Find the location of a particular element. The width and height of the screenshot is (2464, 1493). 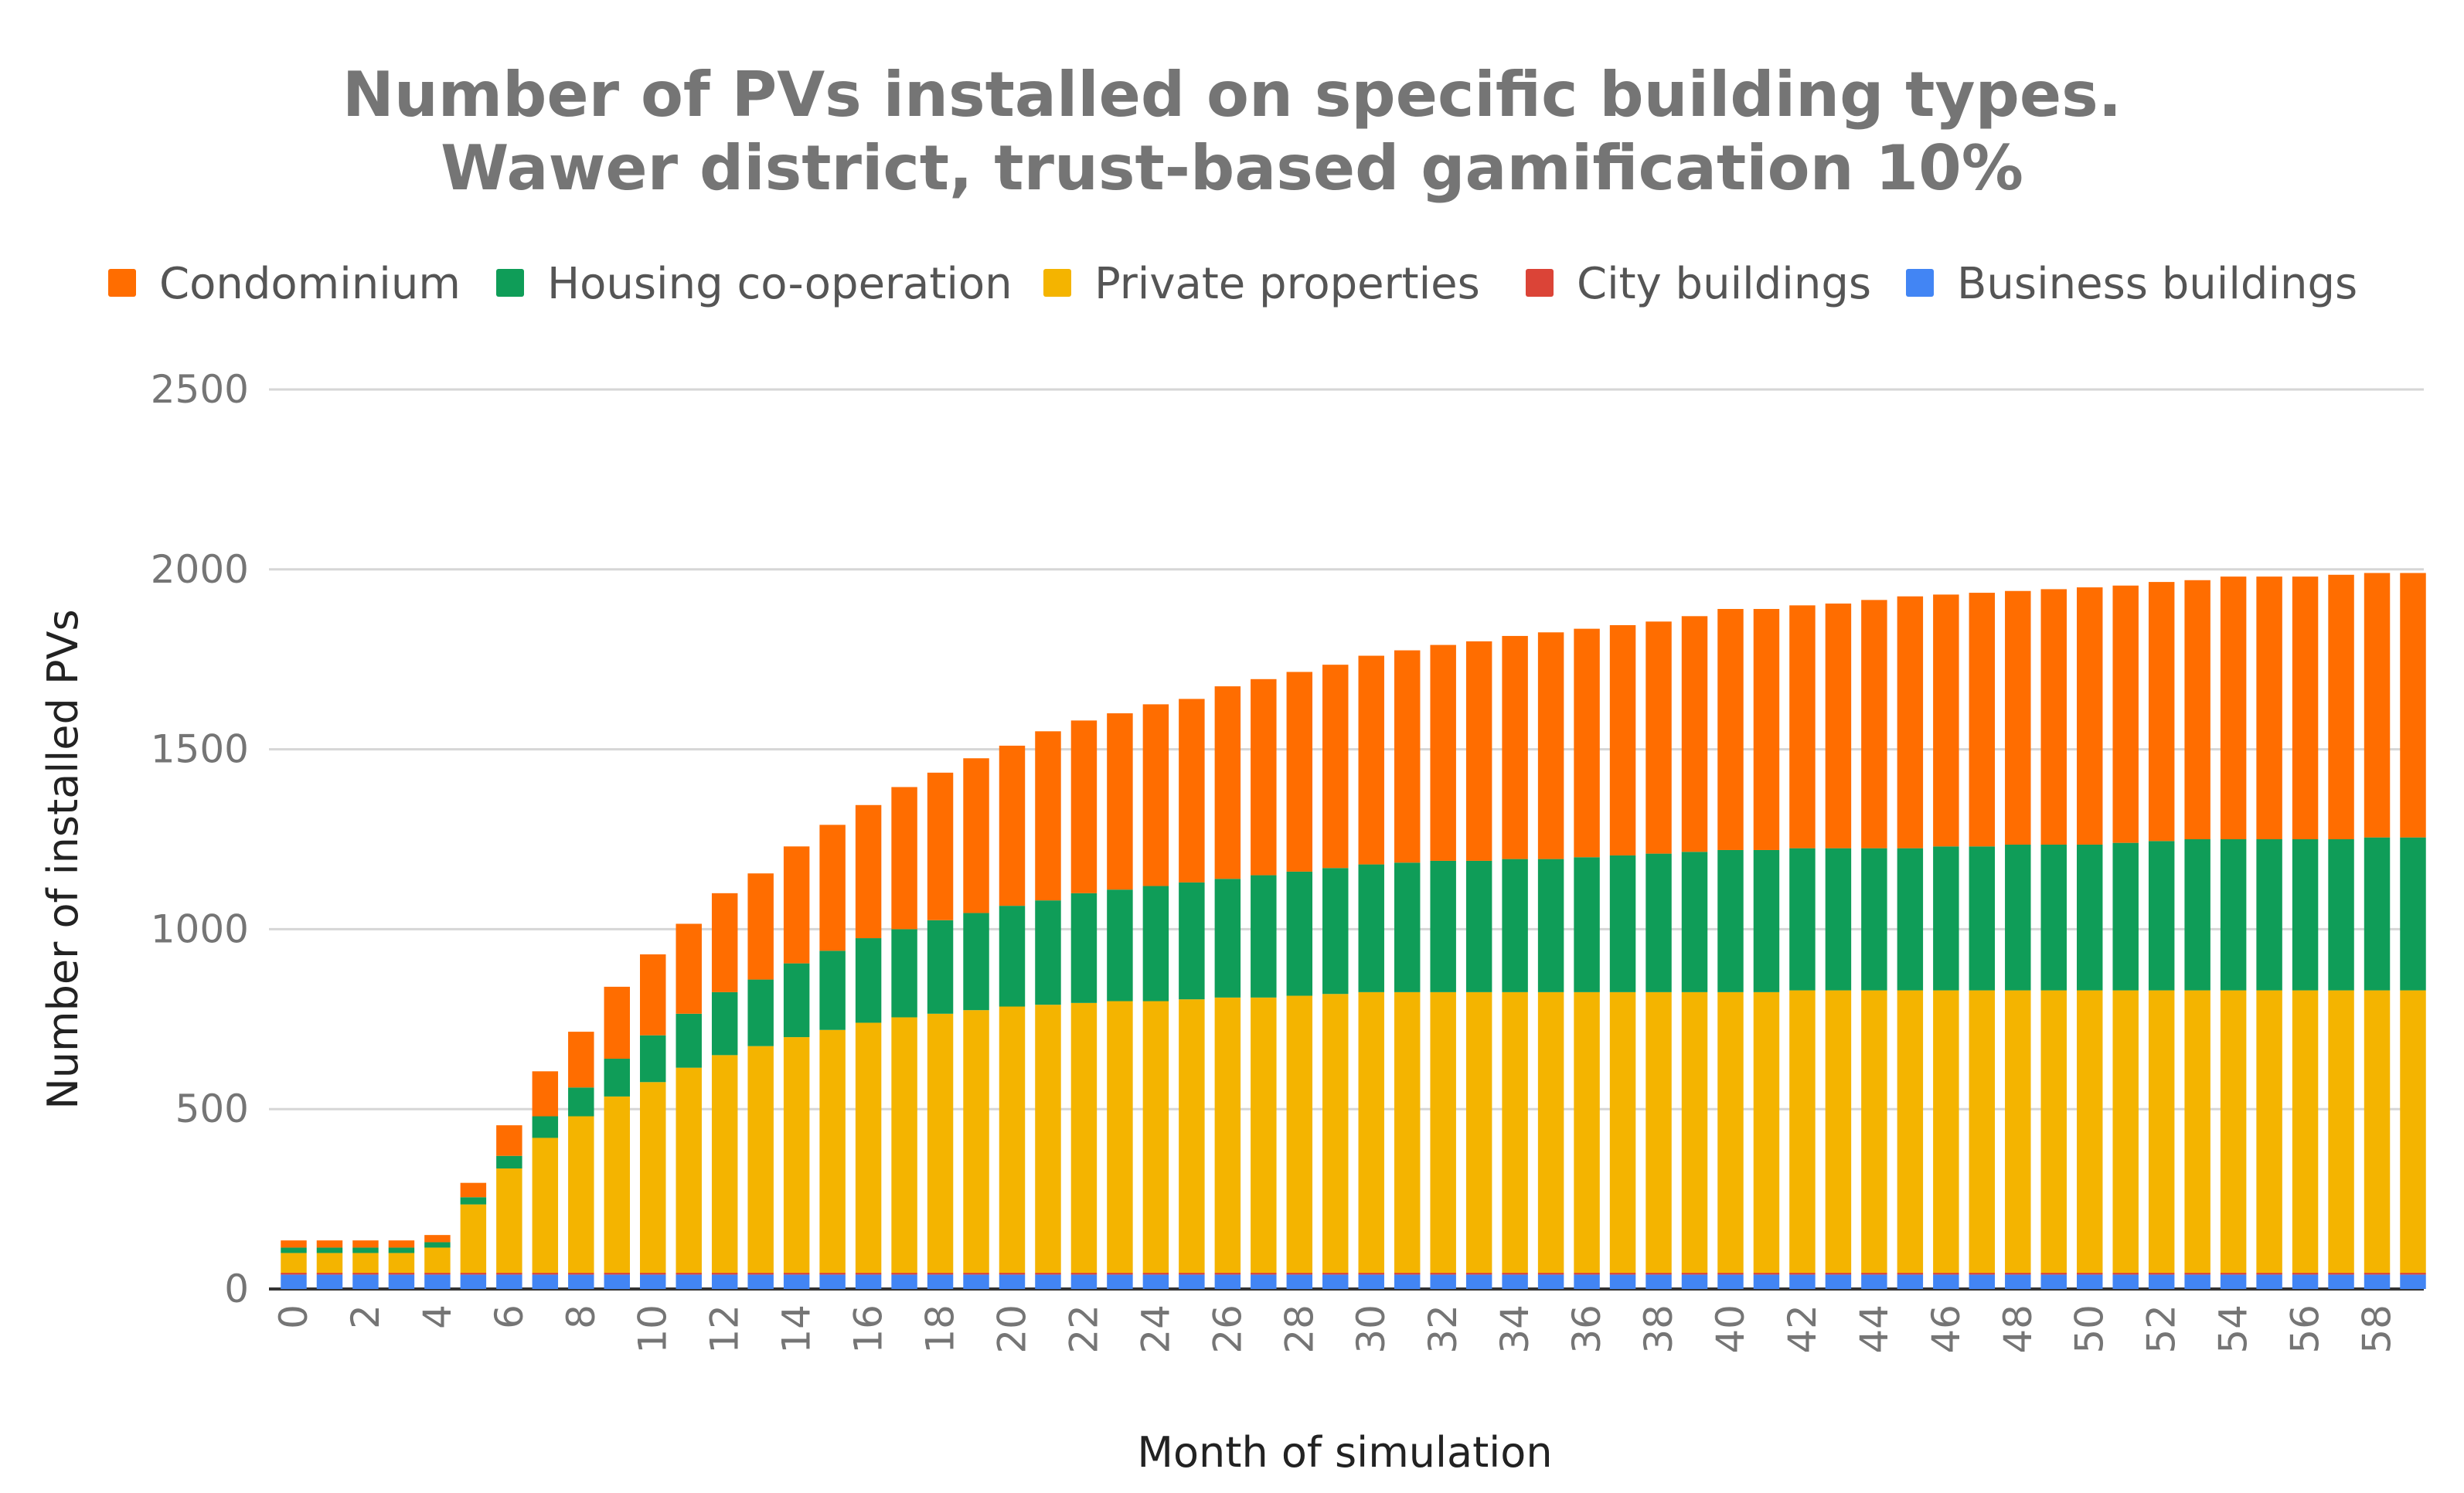

y-tick-label: 1000 is located at coordinates (200, 928).